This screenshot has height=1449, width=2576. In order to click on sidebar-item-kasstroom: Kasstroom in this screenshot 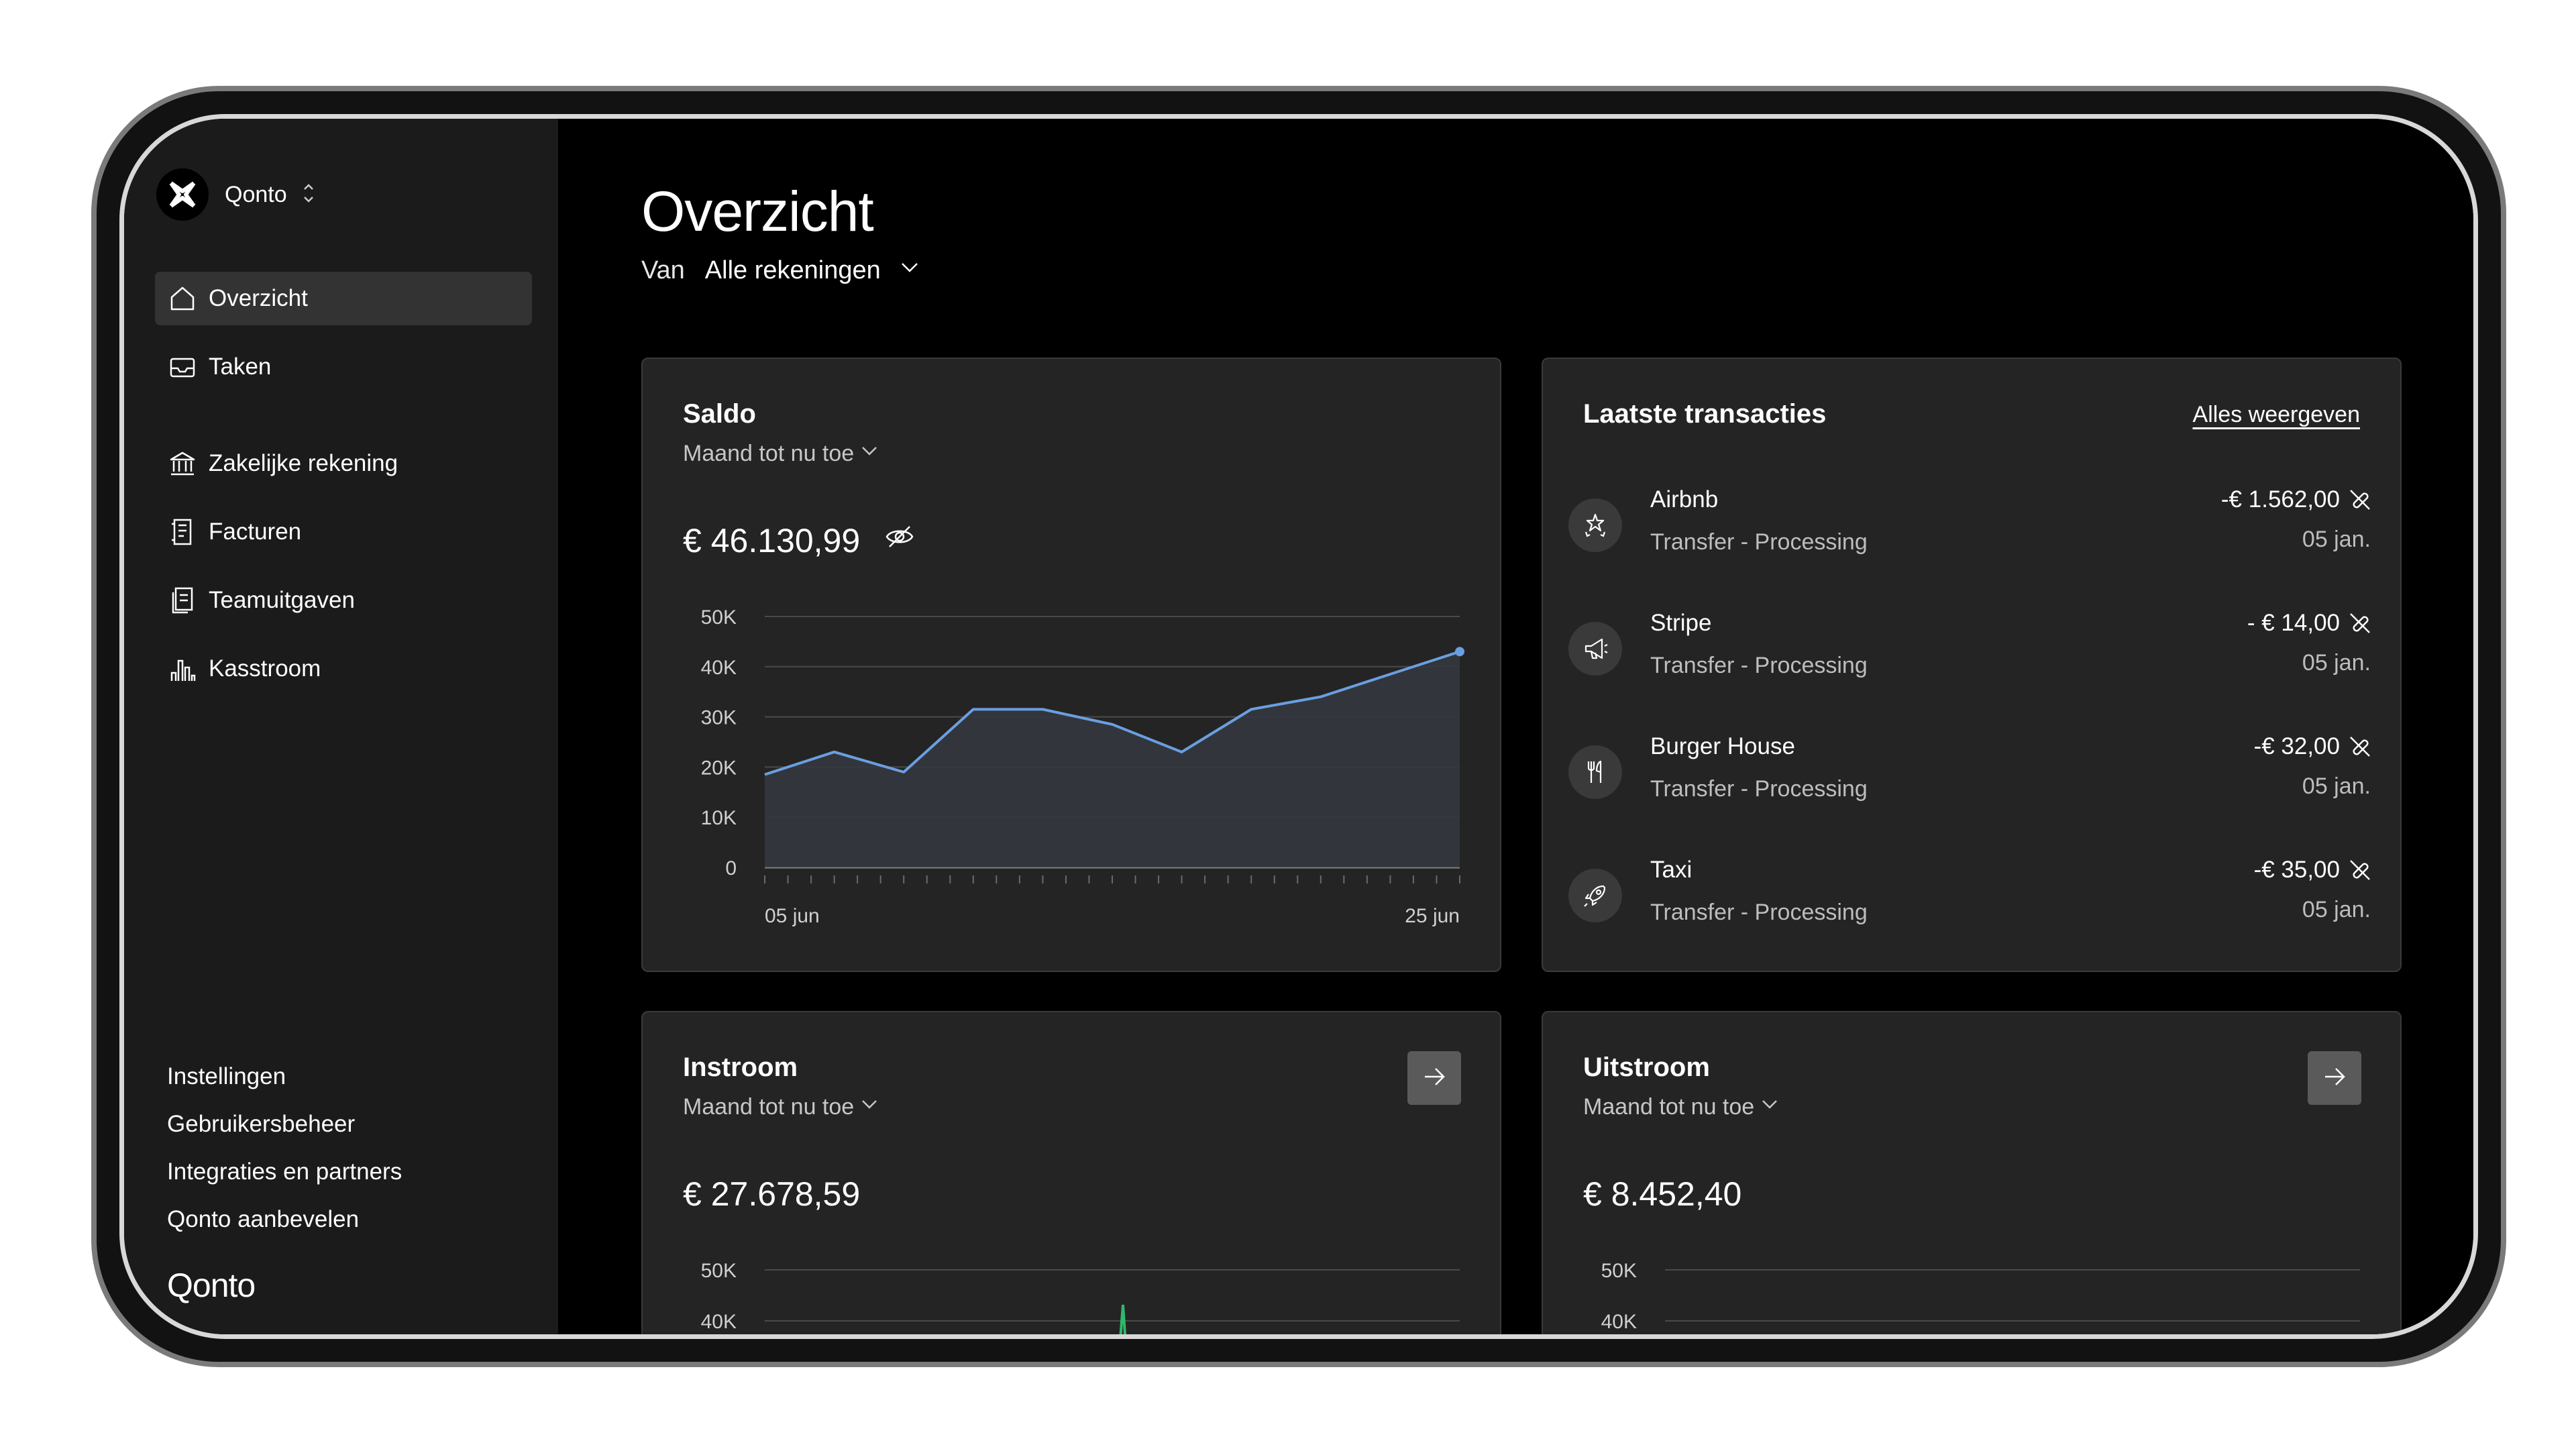, I will do `click(343, 669)`.